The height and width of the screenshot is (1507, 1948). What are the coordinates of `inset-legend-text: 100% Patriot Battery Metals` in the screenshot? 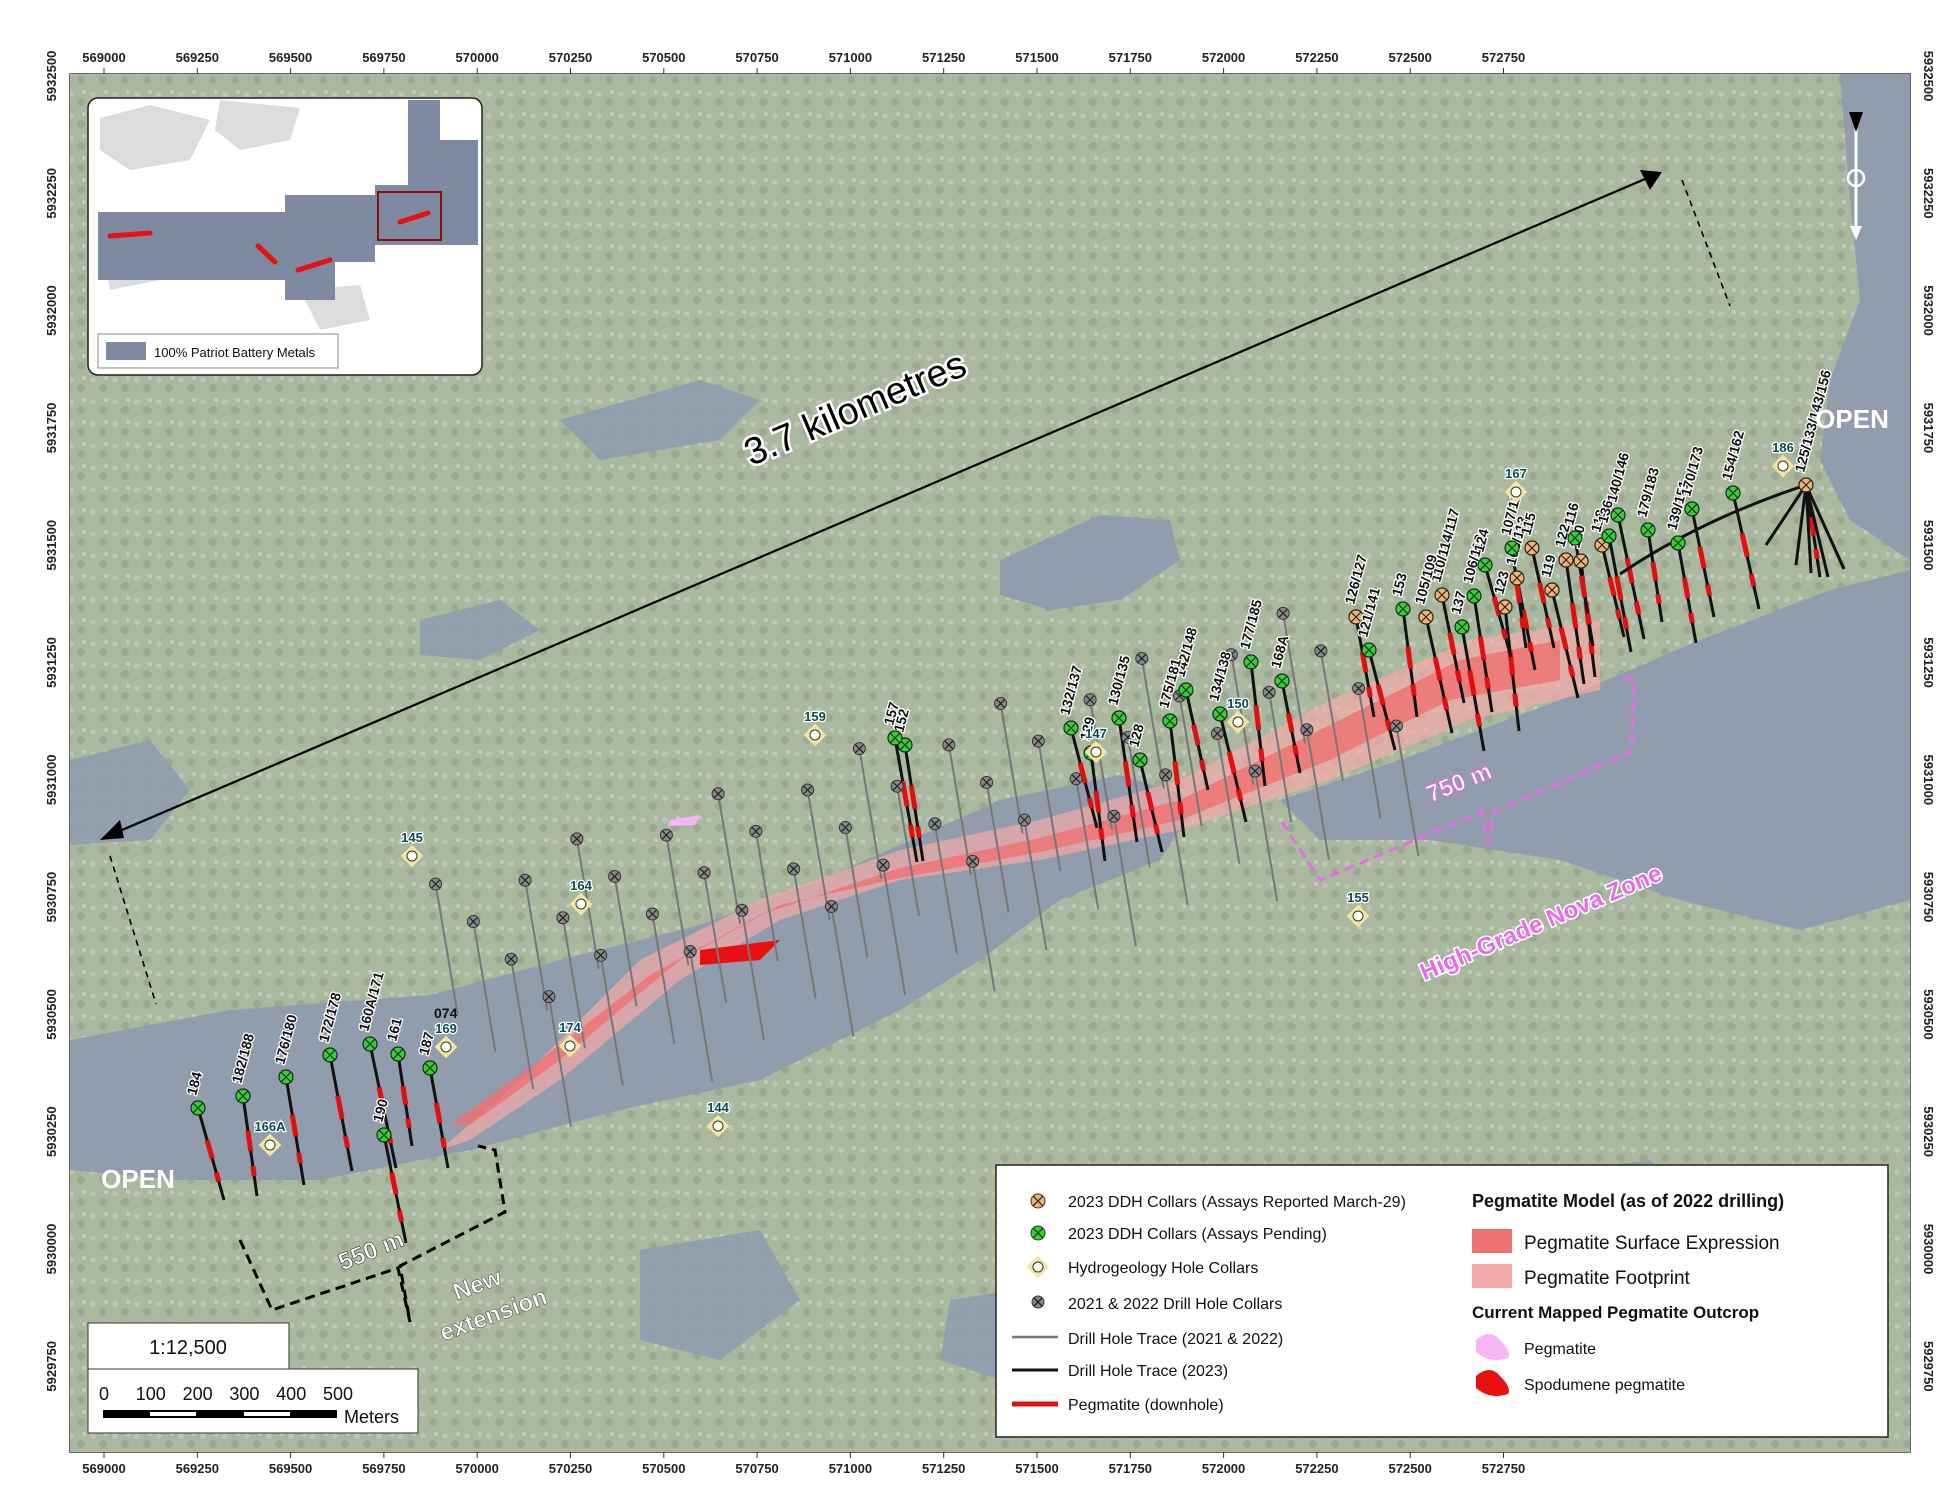 It's located at (235, 352).